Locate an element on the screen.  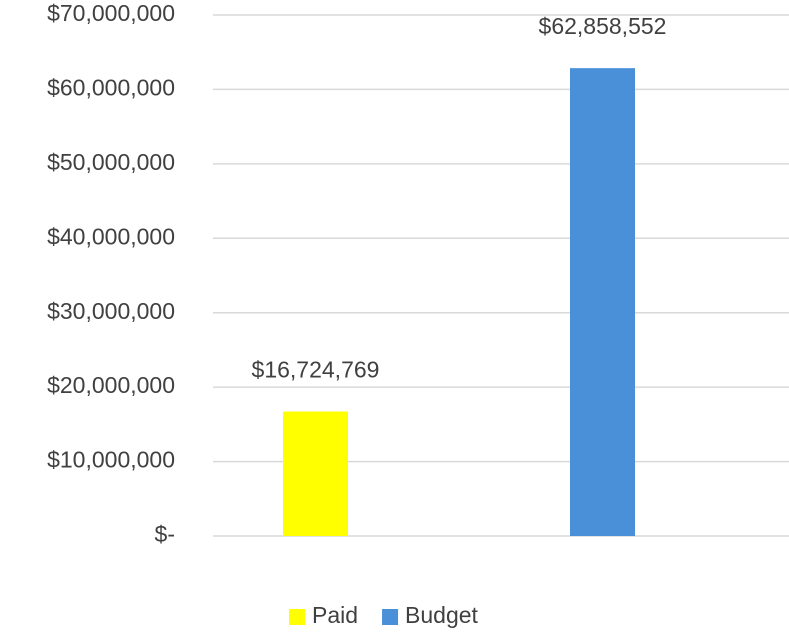
y-tick-label: $50,000,000 is located at coordinates (111, 162).